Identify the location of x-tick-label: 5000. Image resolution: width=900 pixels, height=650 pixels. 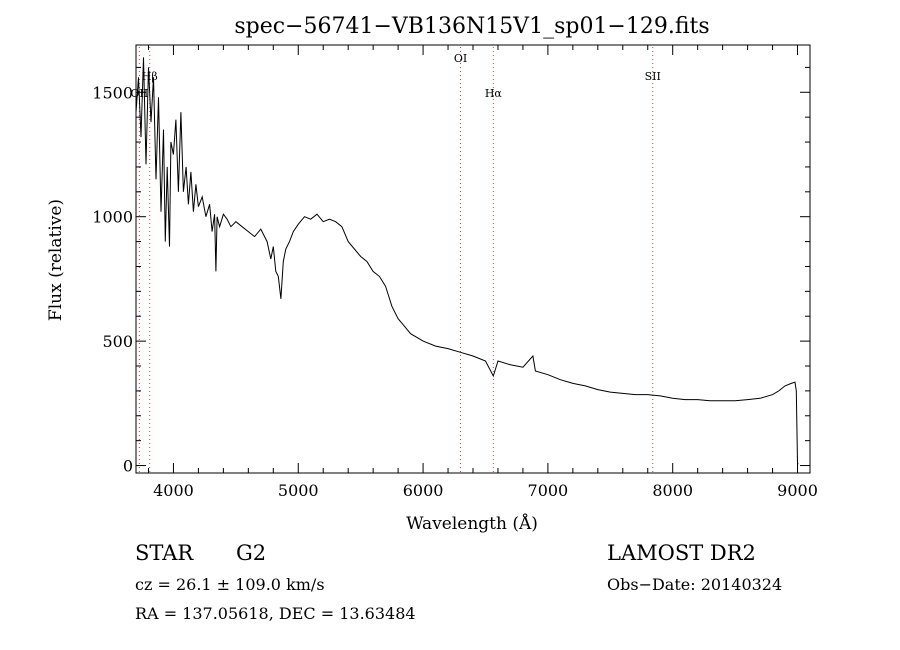
(298, 490).